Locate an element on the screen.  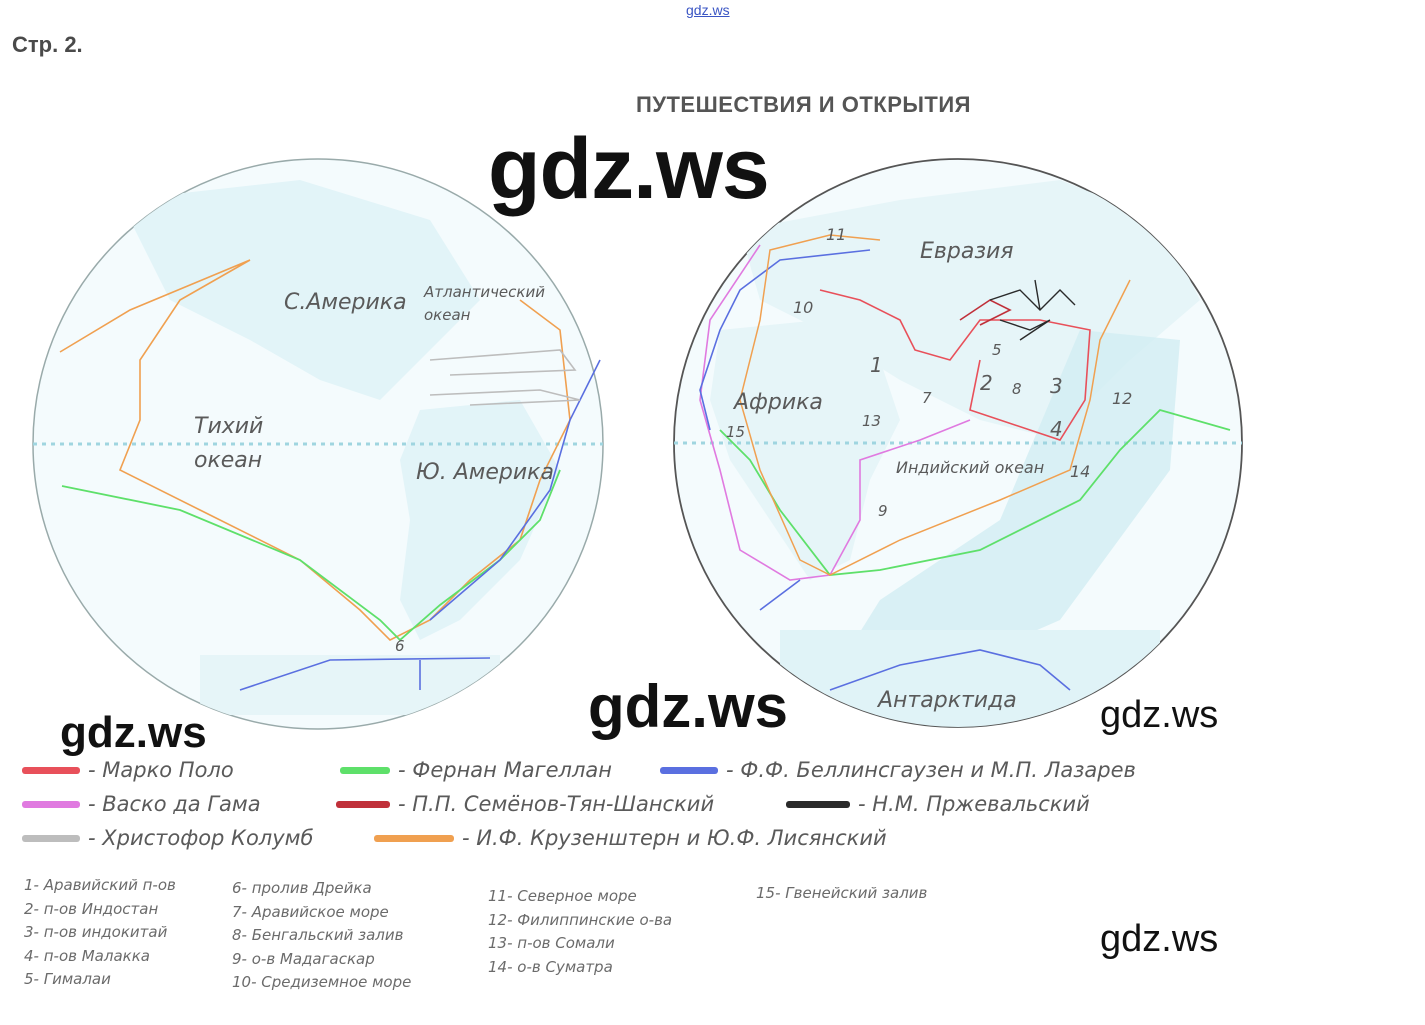
key-item: 1- Аравийский п-ов is located at coordinates (100, 885).